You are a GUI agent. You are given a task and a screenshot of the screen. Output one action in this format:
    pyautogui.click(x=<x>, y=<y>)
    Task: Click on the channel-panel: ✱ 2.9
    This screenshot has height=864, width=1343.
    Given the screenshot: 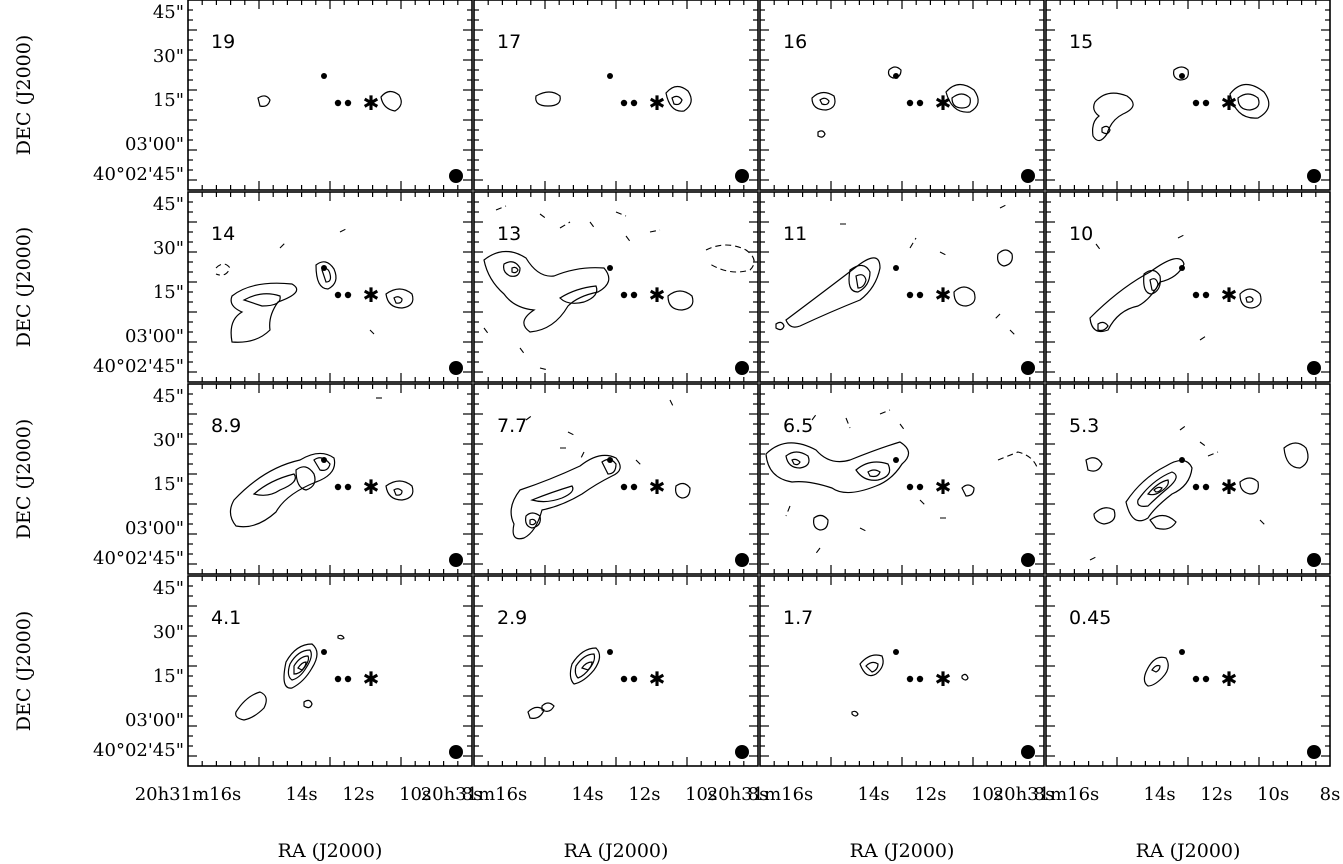 What is the action you would take?
    pyautogui.click(x=616, y=671)
    